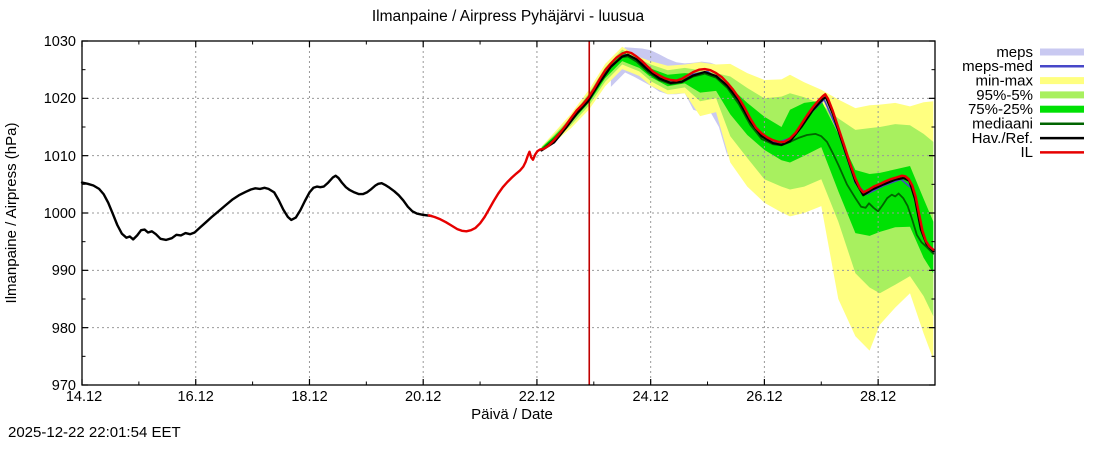 The height and width of the screenshot is (450, 1100). I want to click on x-tick-label: 28.12, so click(878, 397).